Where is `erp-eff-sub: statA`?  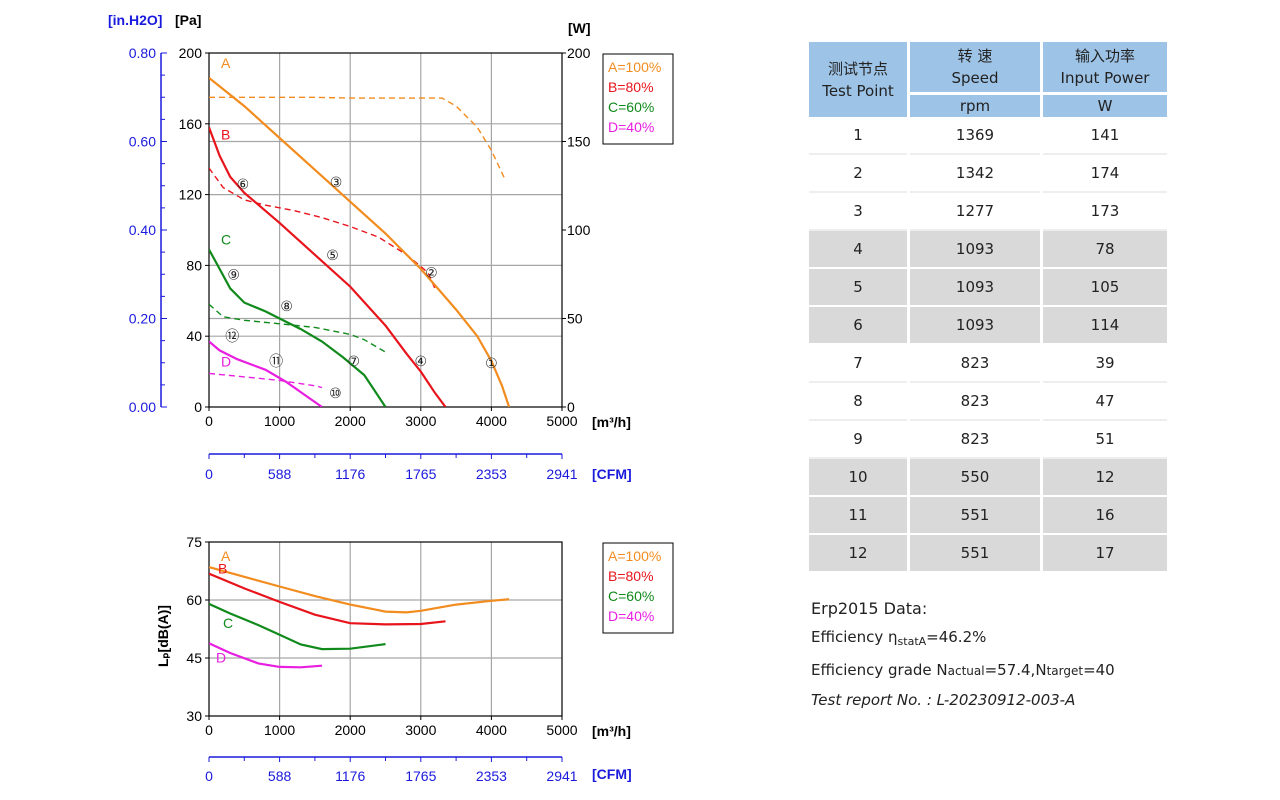
erp-eff-sub: statA is located at coordinates (912, 641).